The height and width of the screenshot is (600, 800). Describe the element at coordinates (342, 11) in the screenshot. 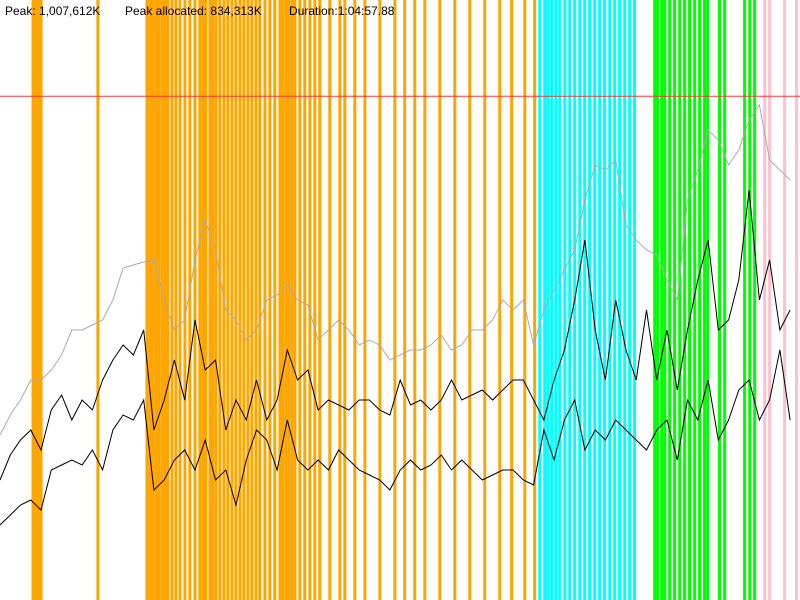

I see `duration-label: Duration:1:04:57.88` at that location.